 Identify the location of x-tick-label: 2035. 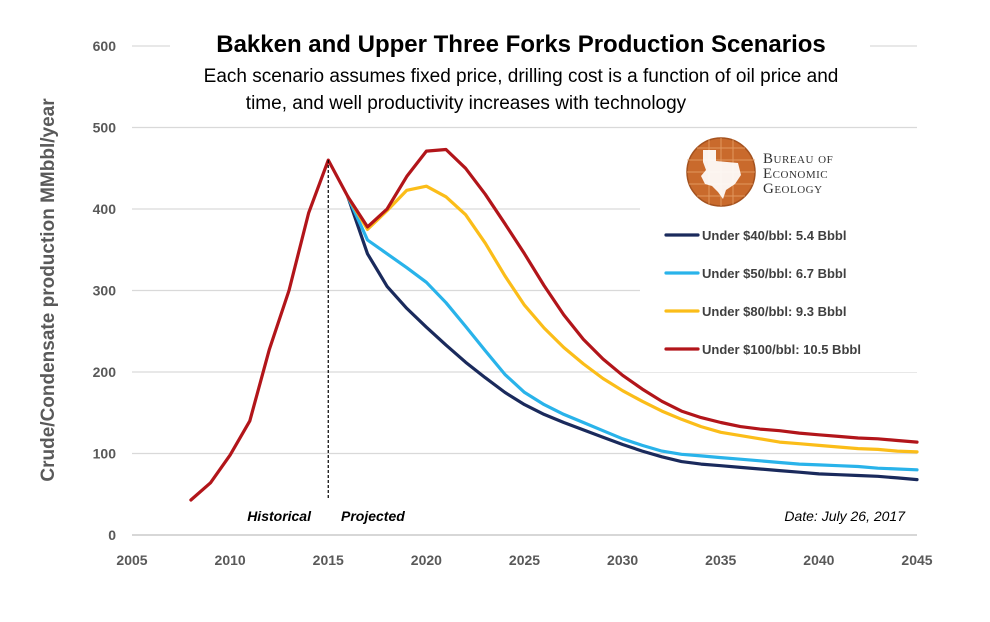
(720, 560).